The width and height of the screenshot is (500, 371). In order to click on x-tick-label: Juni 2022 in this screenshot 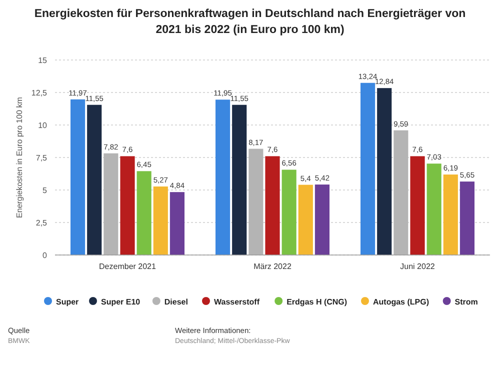, I will do `click(418, 266)`.